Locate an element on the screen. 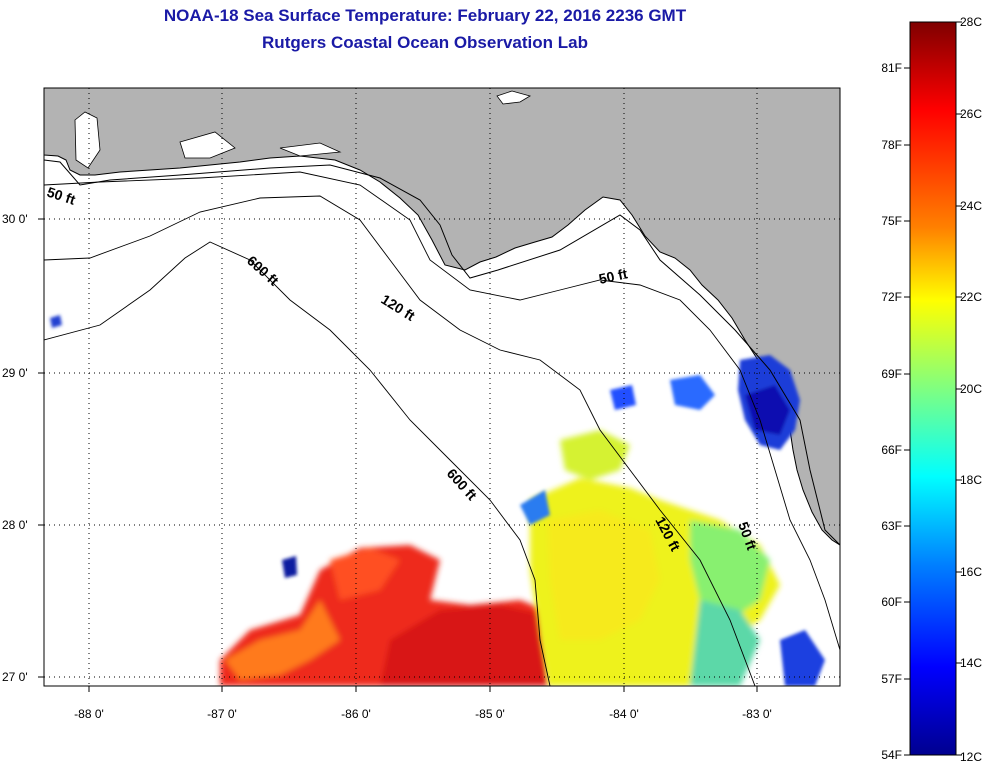 The height and width of the screenshot is (770, 992). choctawhatchee-bay is located at coordinates (310, 149).